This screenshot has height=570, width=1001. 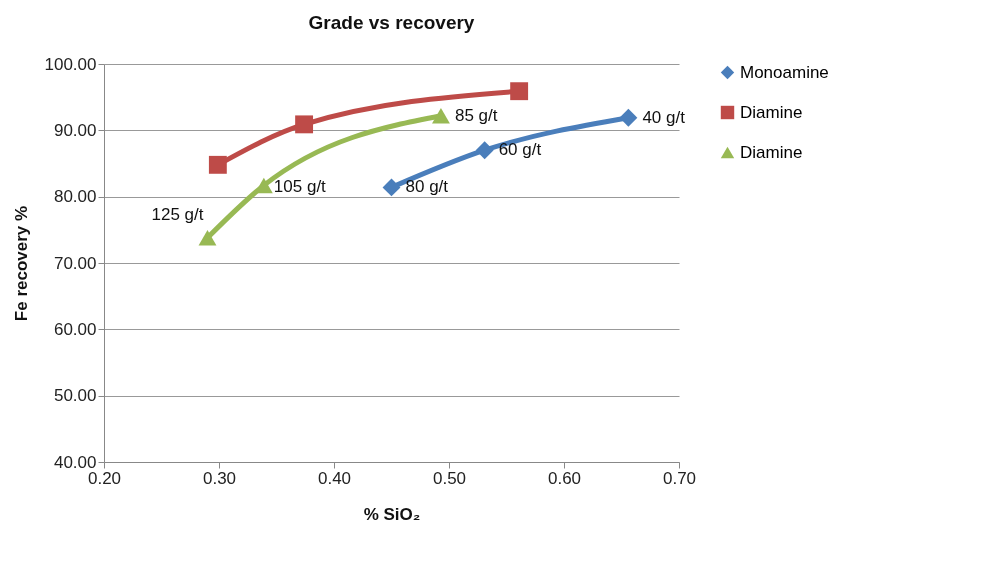 I want to click on annotation: 125 g/t, so click(x=177, y=214).